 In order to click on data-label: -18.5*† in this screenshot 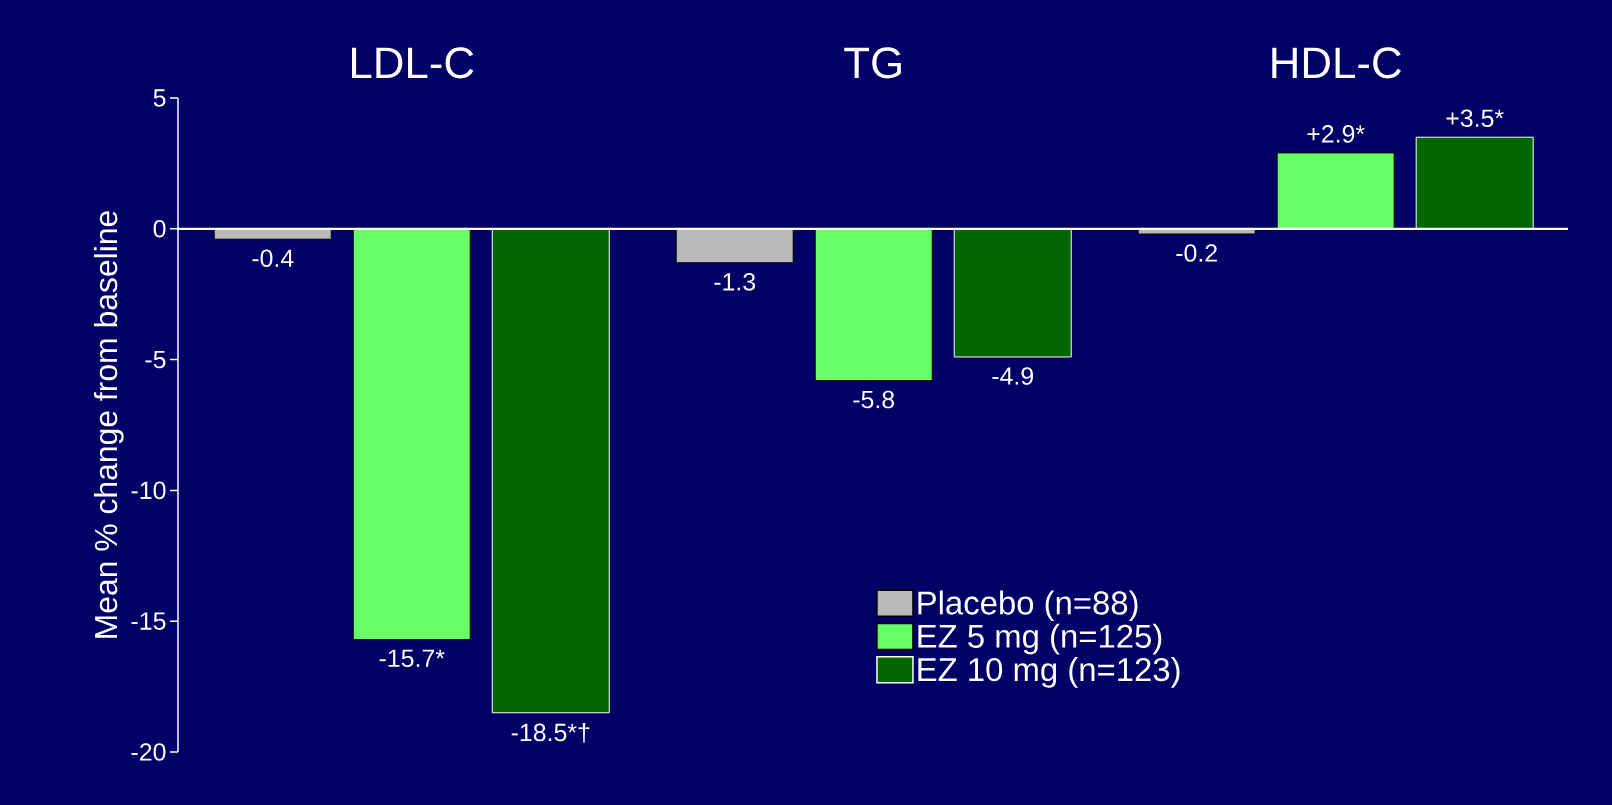, I will do `click(550, 732)`.